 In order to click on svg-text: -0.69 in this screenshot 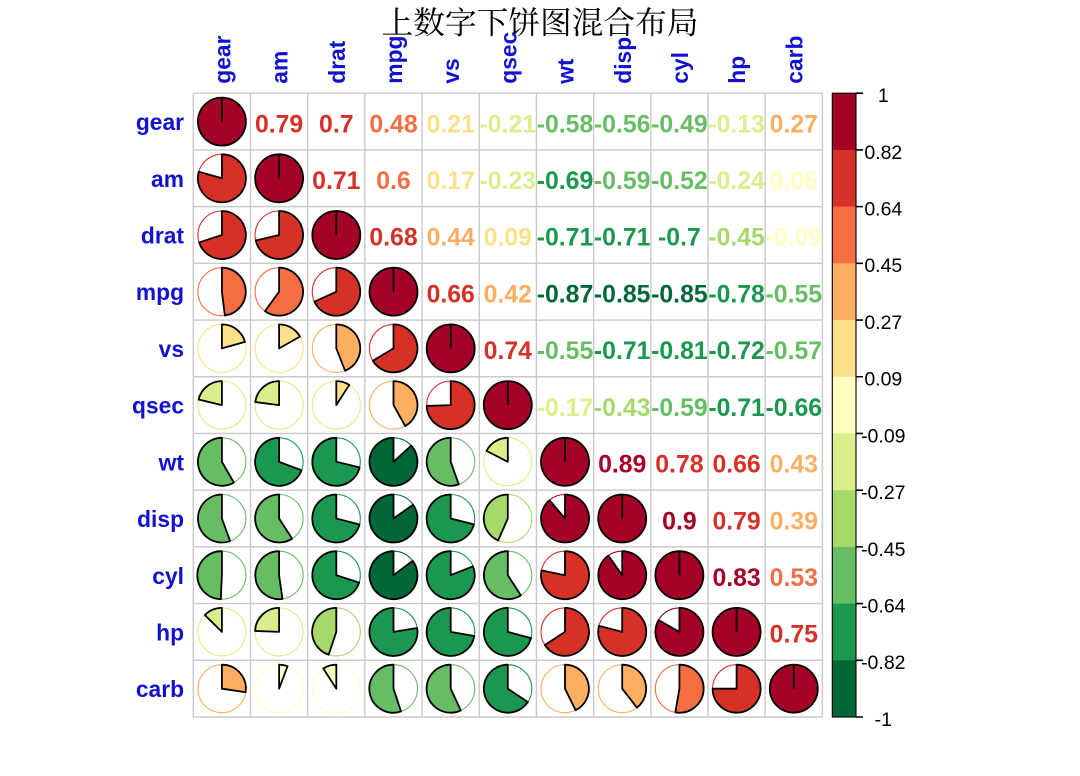, I will do `click(565, 181)`.